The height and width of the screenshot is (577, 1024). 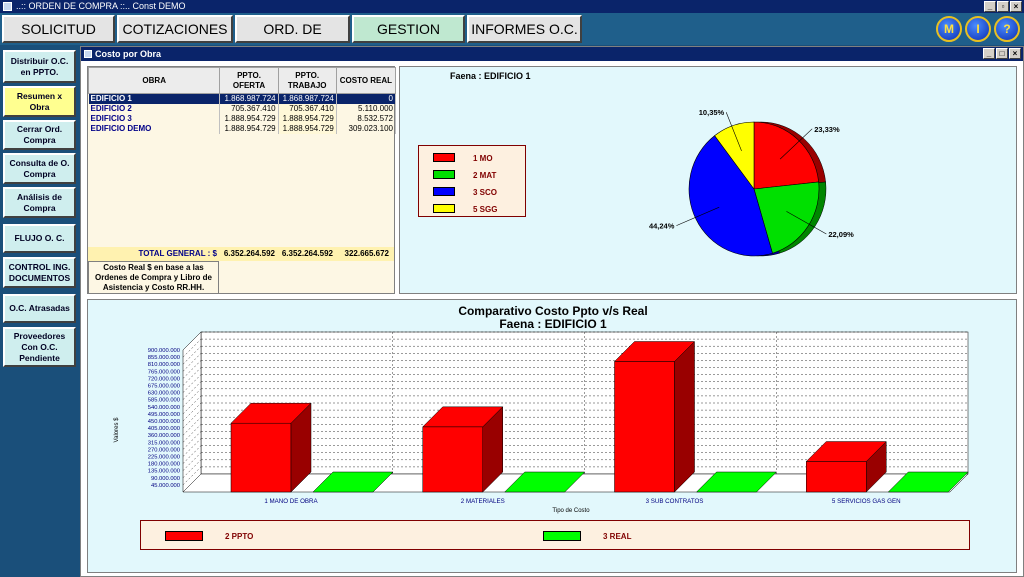 I want to click on y-tick-label: 540.000.000, so click(x=164, y=408).